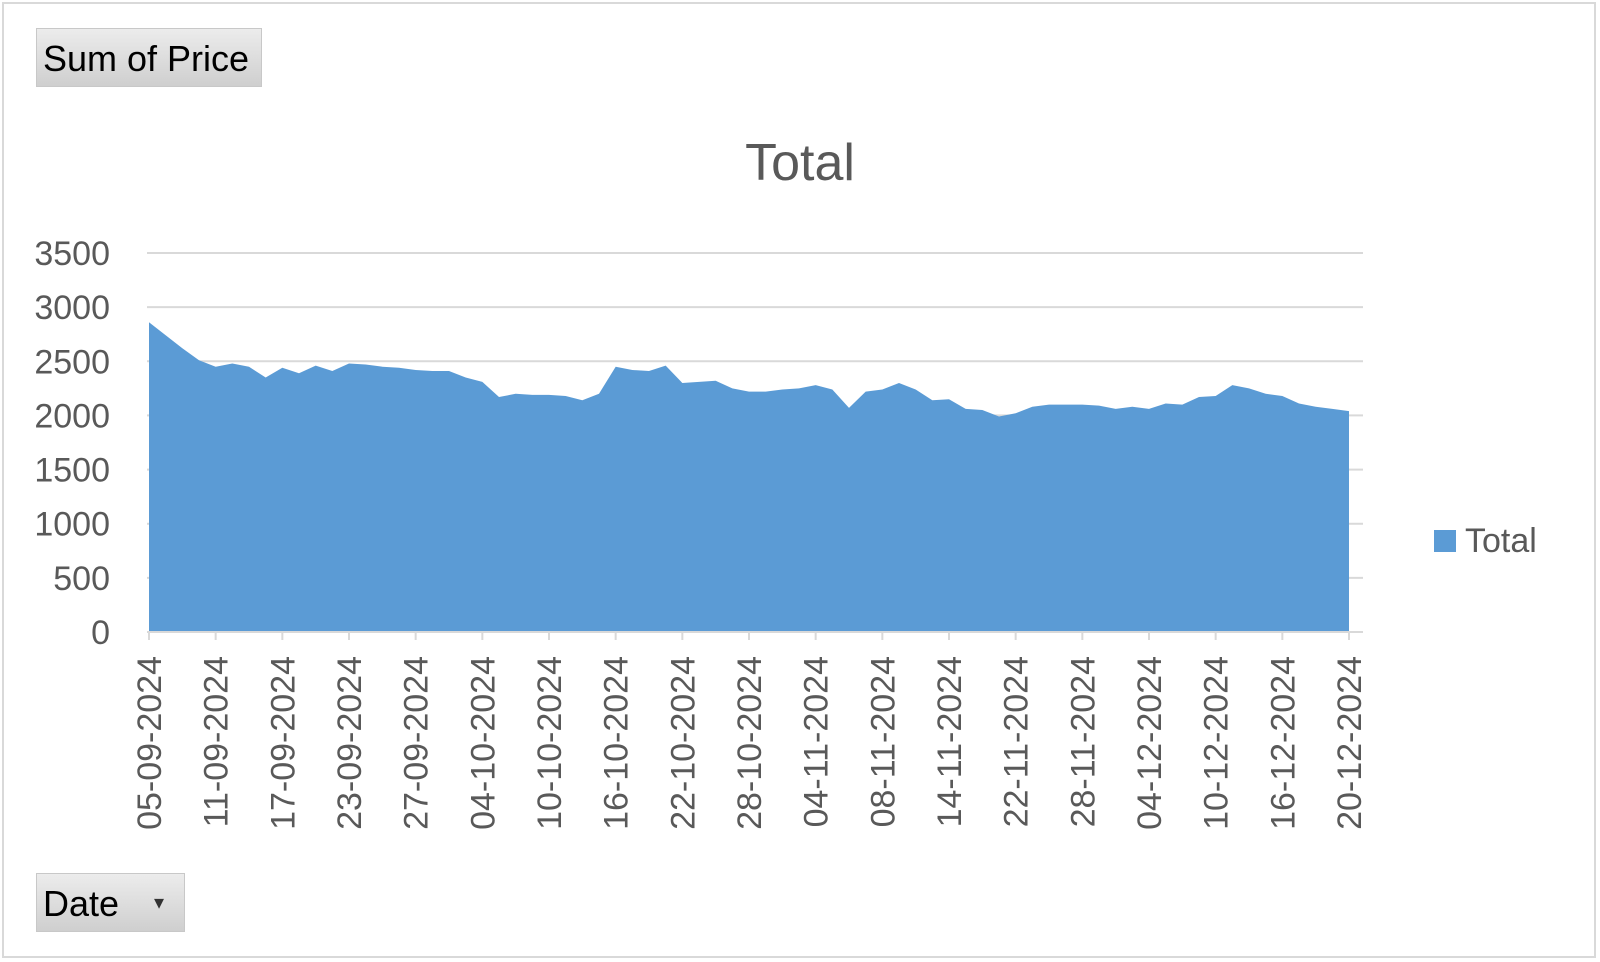 The width and height of the screenshot is (1600, 962). What do you see at coordinates (146, 58) in the screenshot?
I see `sum-of-price-label: Sum of Price` at bounding box center [146, 58].